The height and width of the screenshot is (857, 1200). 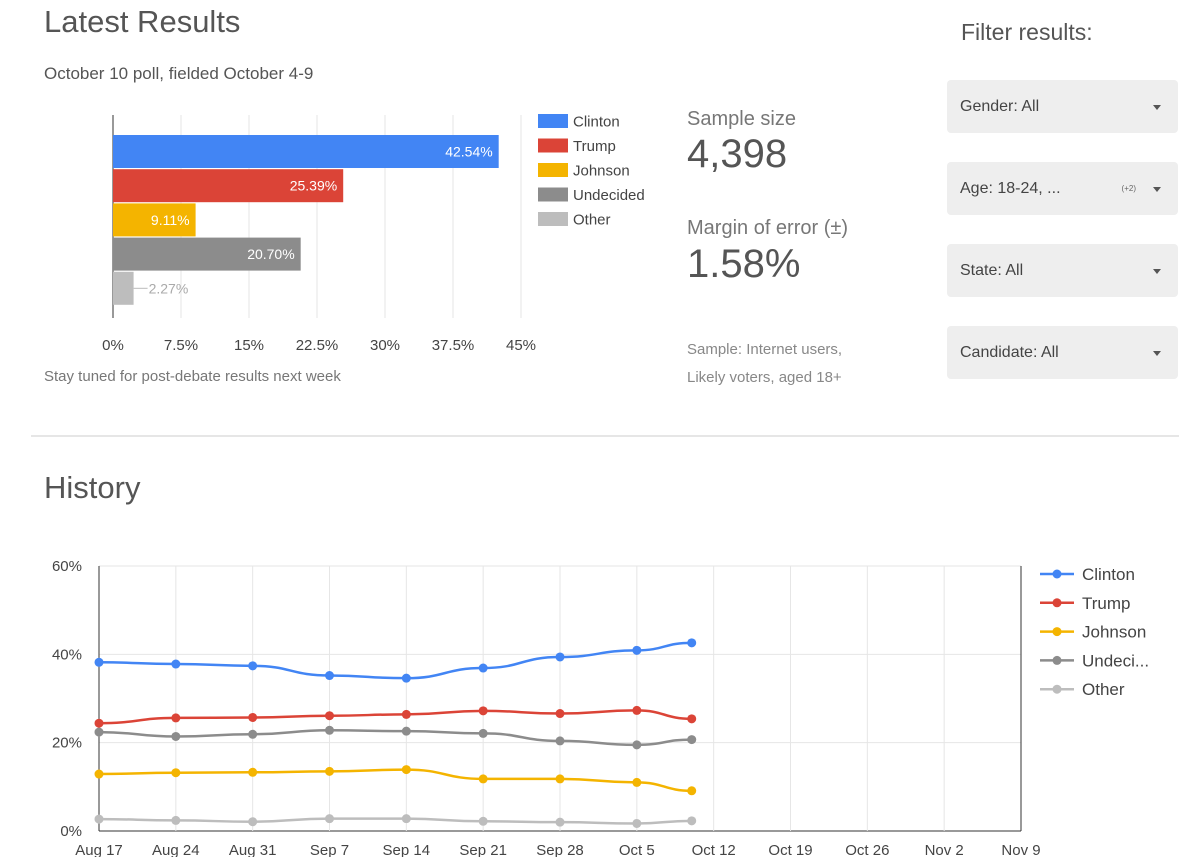 What do you see at coordinates (395, 717) in the screenshot?
I see `series-line-trump` at bounding box center [395, 717].